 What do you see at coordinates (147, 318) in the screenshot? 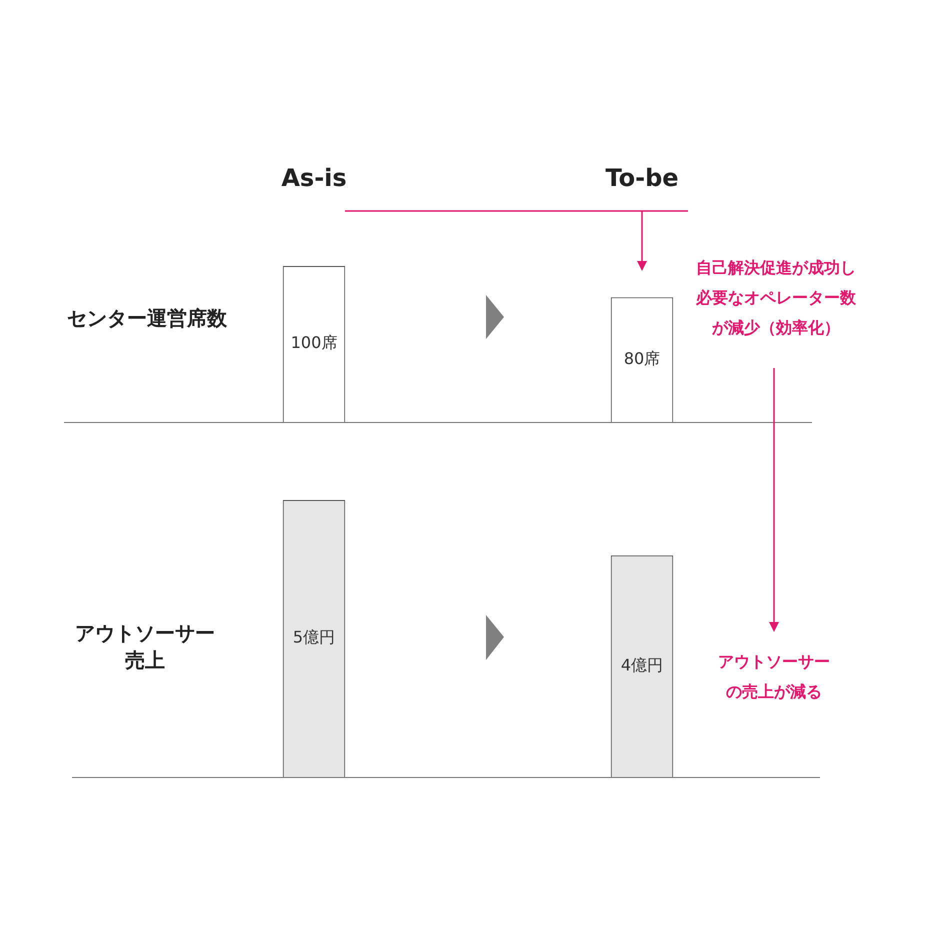
I see `y-axis-title: センター運営席数` at bounding box center [147, 318].